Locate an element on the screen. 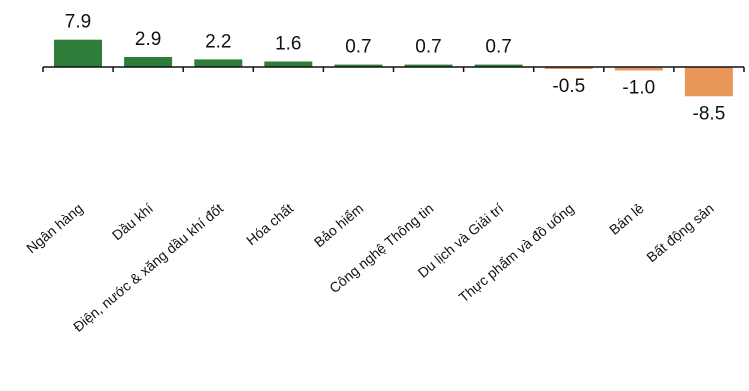 The image size is (749, 391). category-label-8: Thực phẩm và đồ uống is located at coordinates (516, 252).